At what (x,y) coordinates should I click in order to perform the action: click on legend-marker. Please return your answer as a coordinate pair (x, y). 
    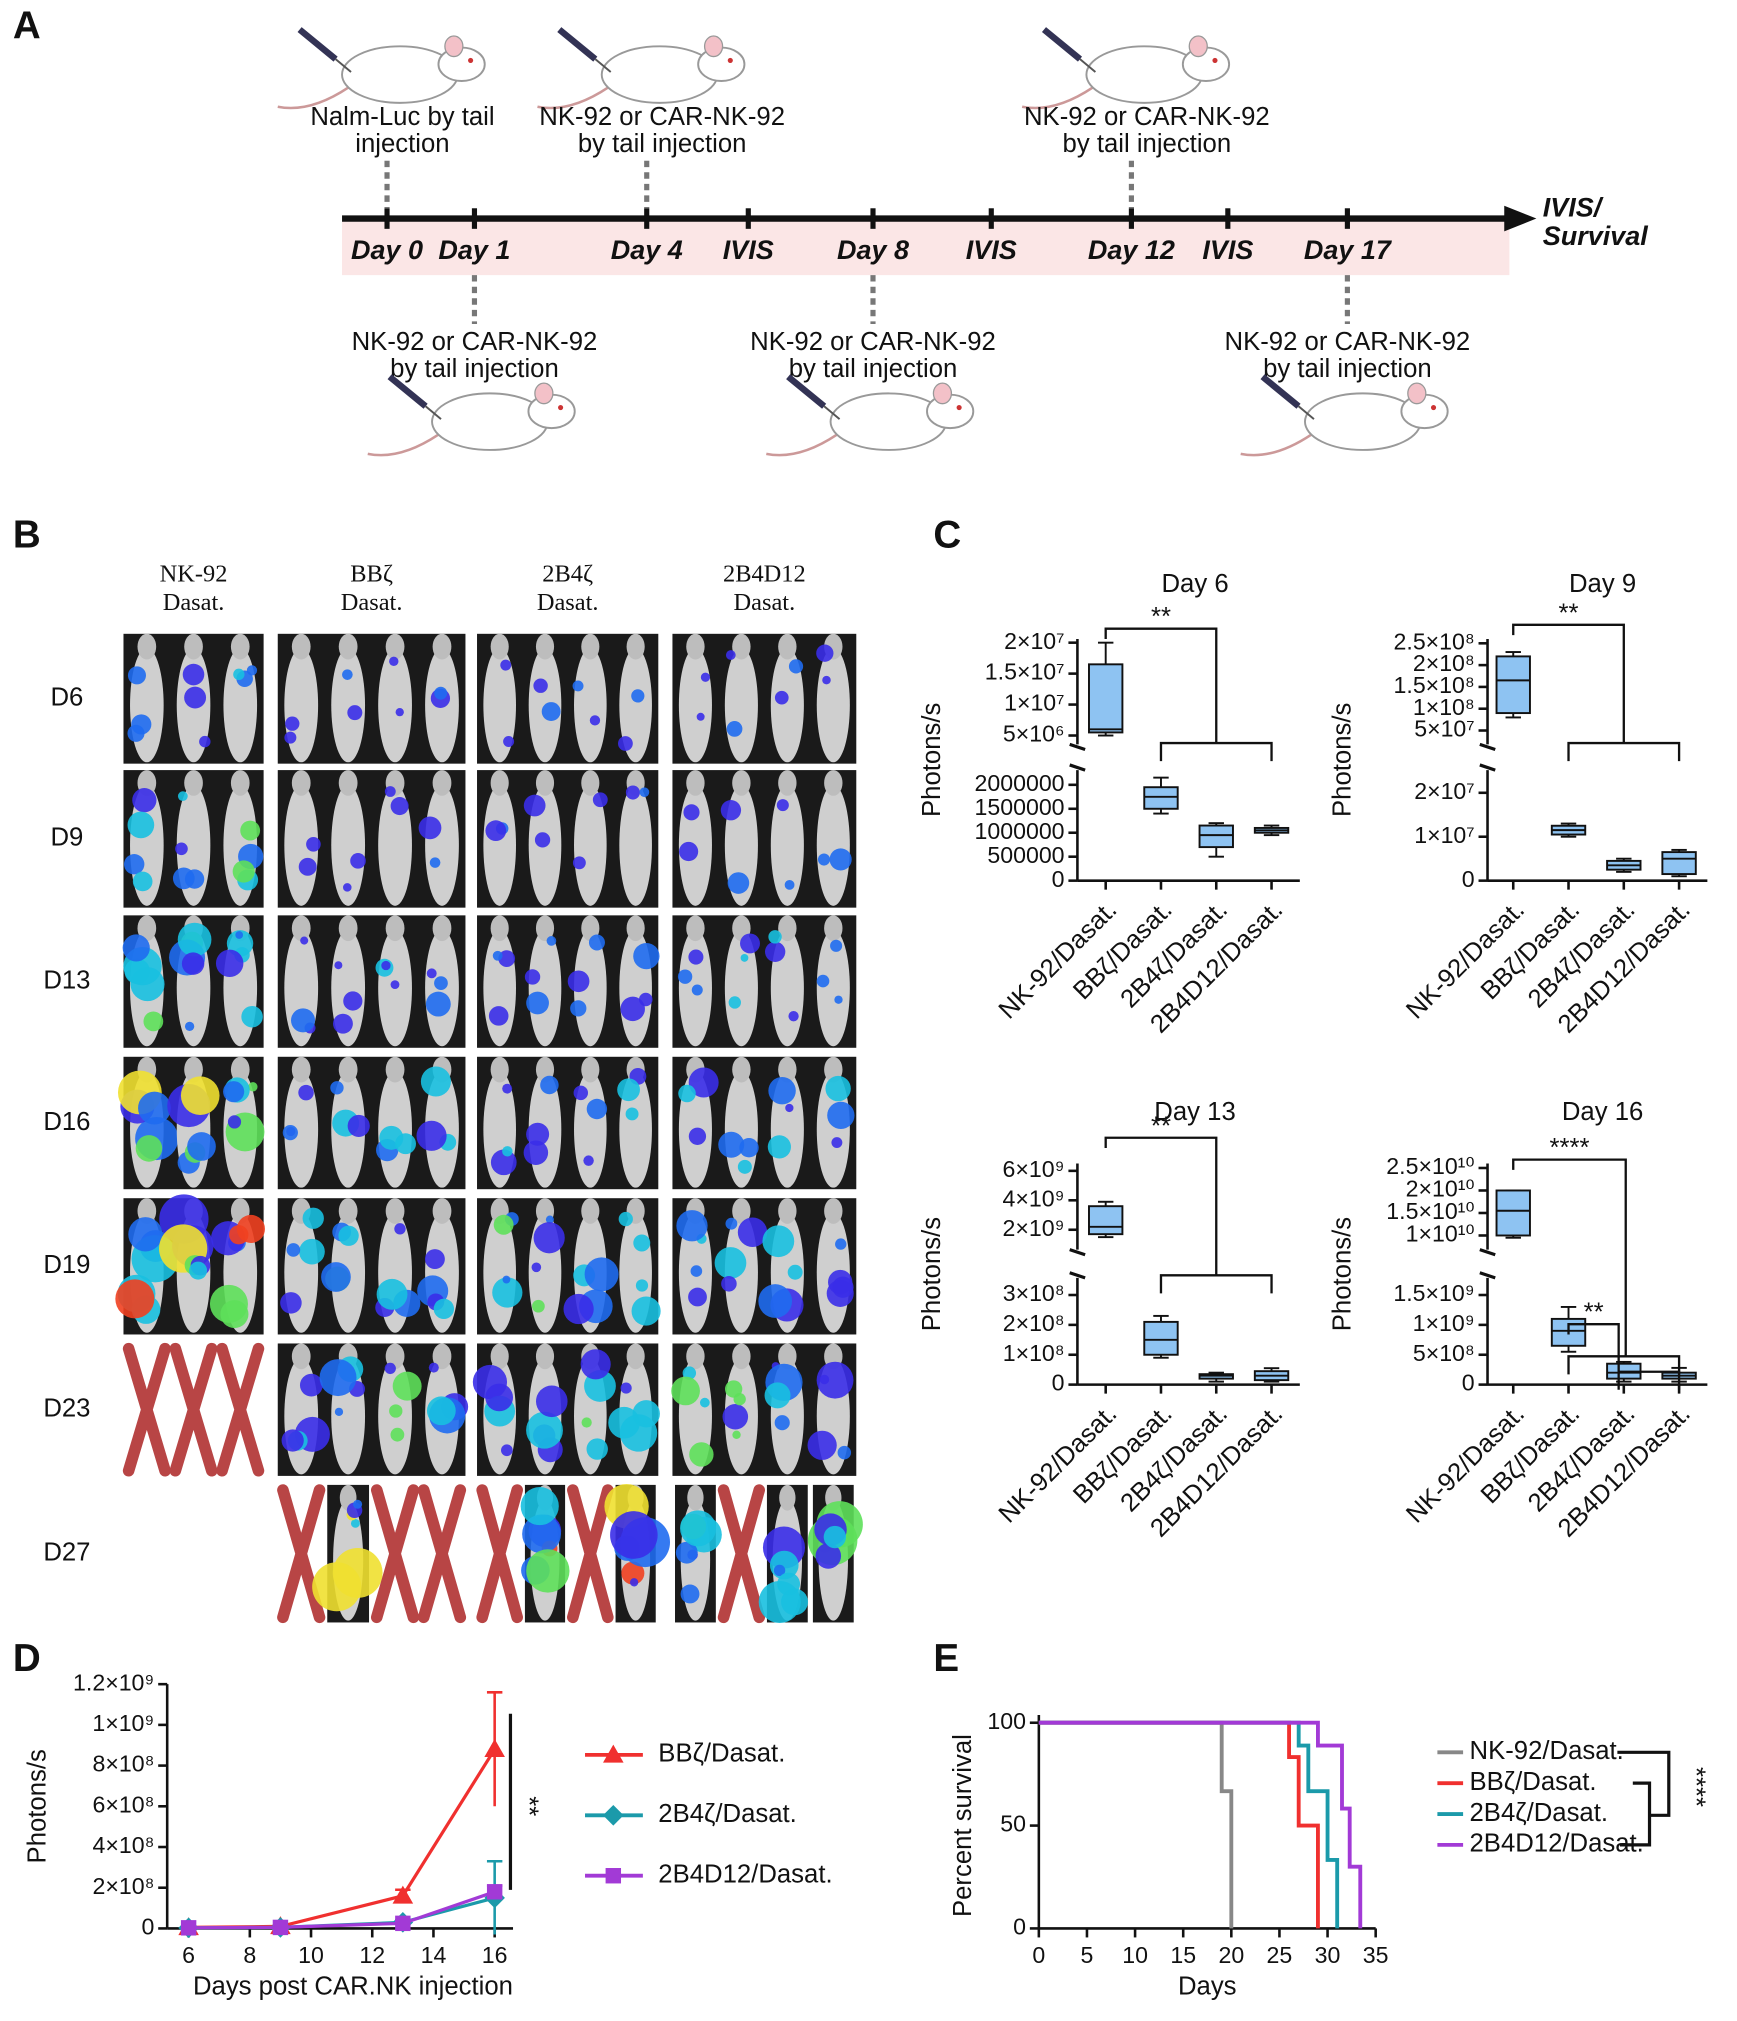
    Looking at the image, I should click on (613, 1815).